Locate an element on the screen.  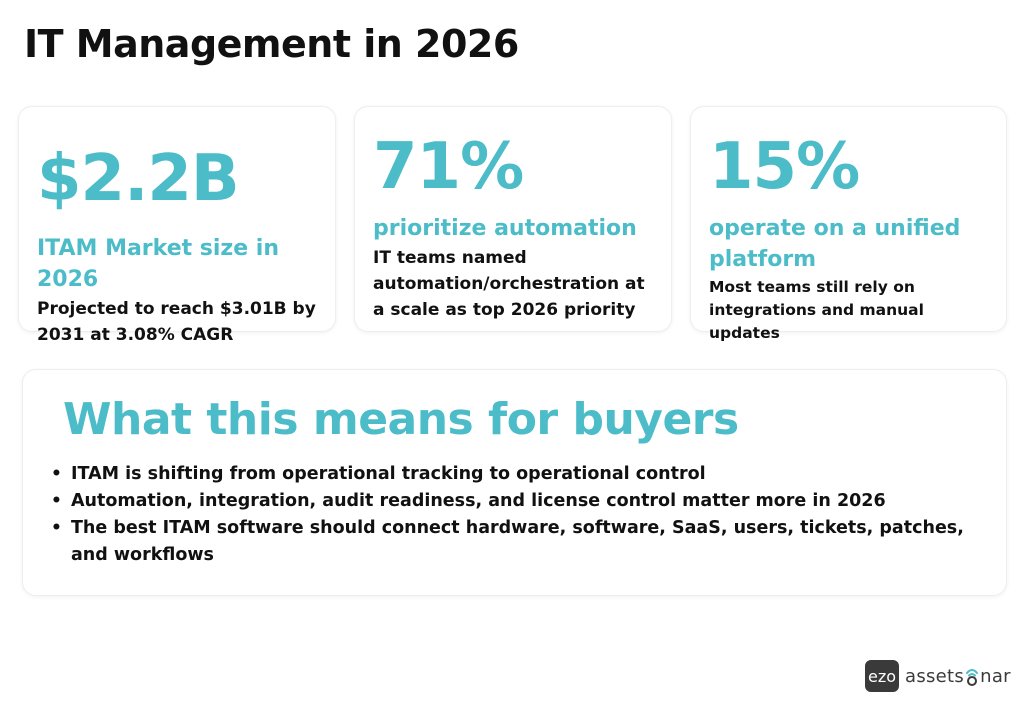
stat-label: ITAM Market size in 2026 is located at coordinates (158, 264).